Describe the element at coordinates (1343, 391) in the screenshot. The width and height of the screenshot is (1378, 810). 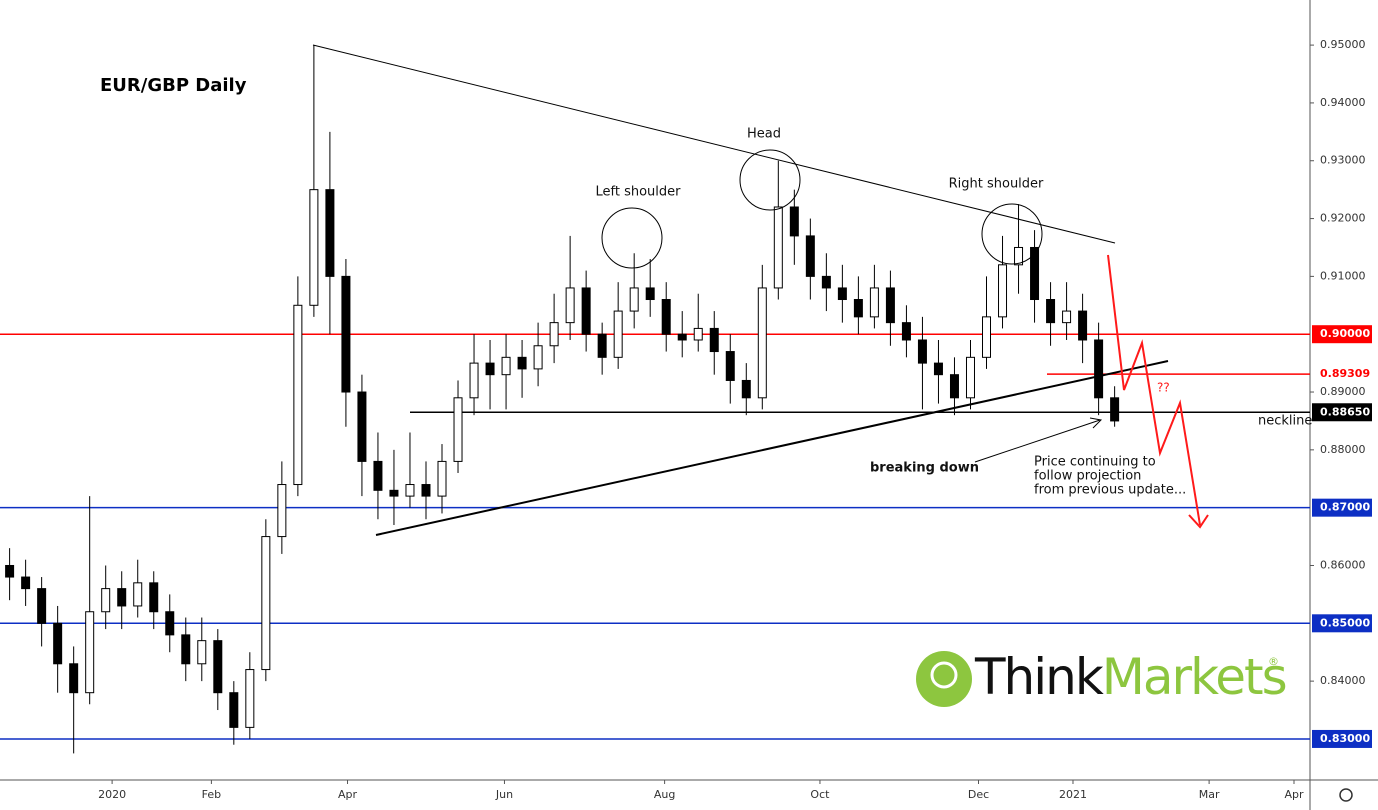
I see `y-tick-label: 0.89000` at that location.